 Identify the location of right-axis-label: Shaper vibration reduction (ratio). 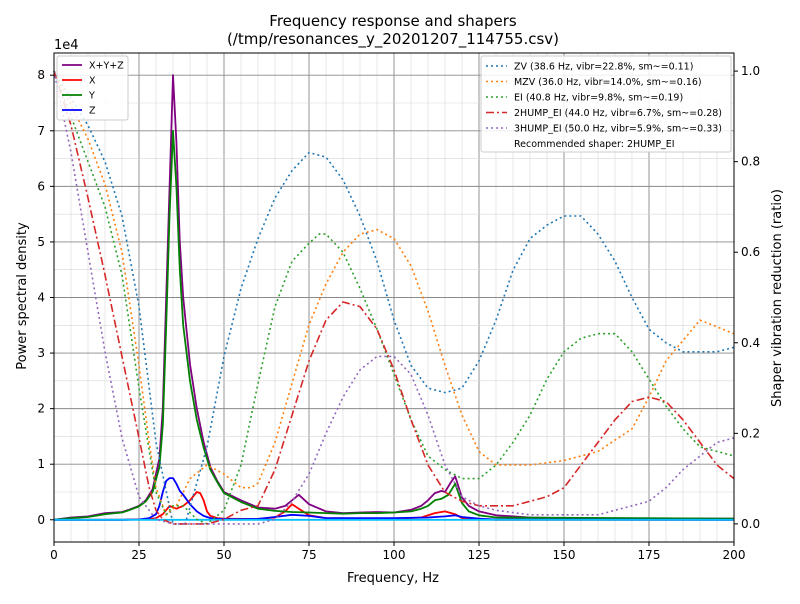
(777, 298).